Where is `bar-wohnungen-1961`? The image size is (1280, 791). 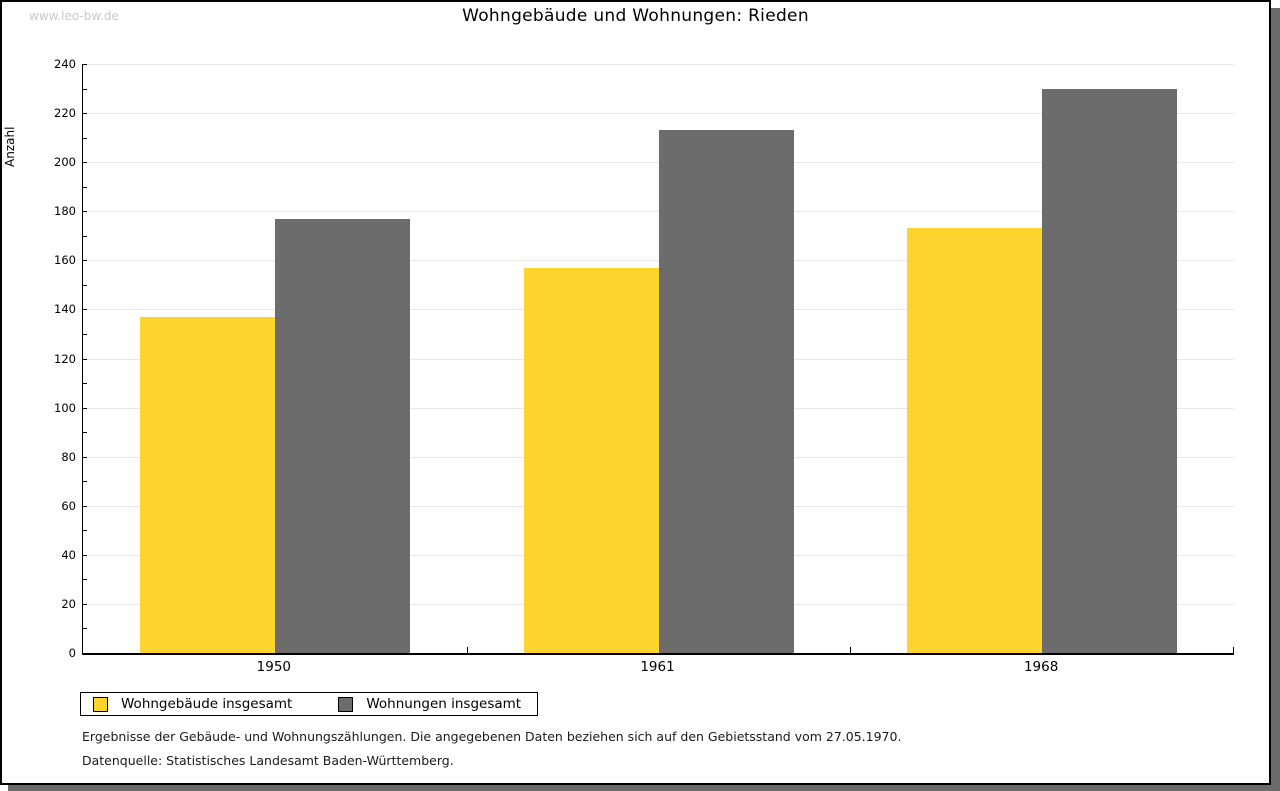 bar-wohnungen-1961 is located at coordinates (726, 391).